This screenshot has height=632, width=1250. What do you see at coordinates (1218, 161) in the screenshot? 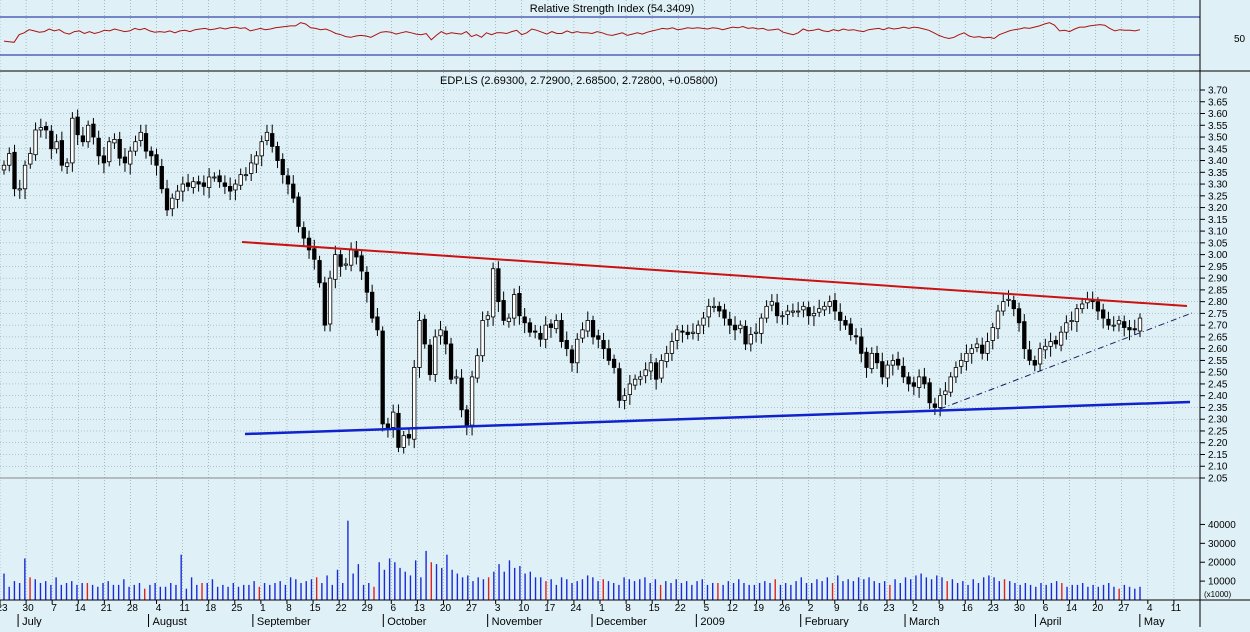
I see `price-tick-label: 3.40` at bounding box center [1218, 161].